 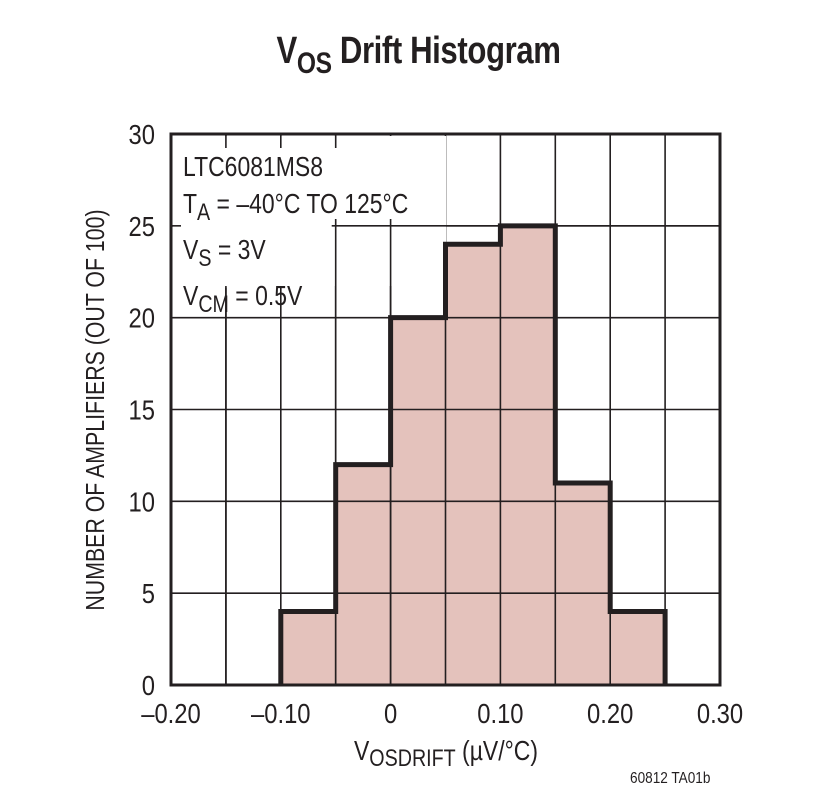 I want to click on x-tick-label: 0.30, so click(x=720, y=713).